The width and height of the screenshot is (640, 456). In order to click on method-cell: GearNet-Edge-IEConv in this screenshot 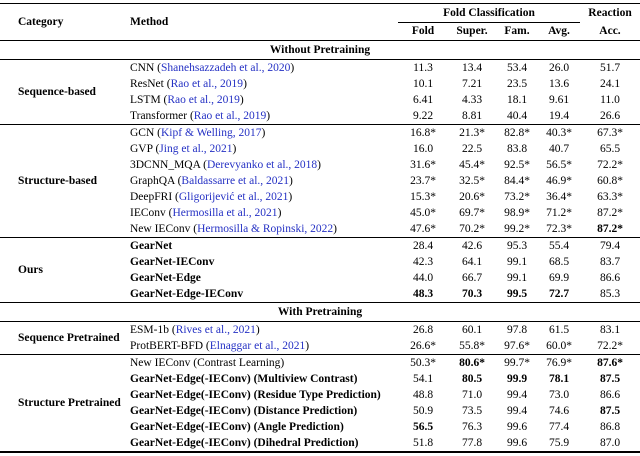, I will do `click(261, 294)`.